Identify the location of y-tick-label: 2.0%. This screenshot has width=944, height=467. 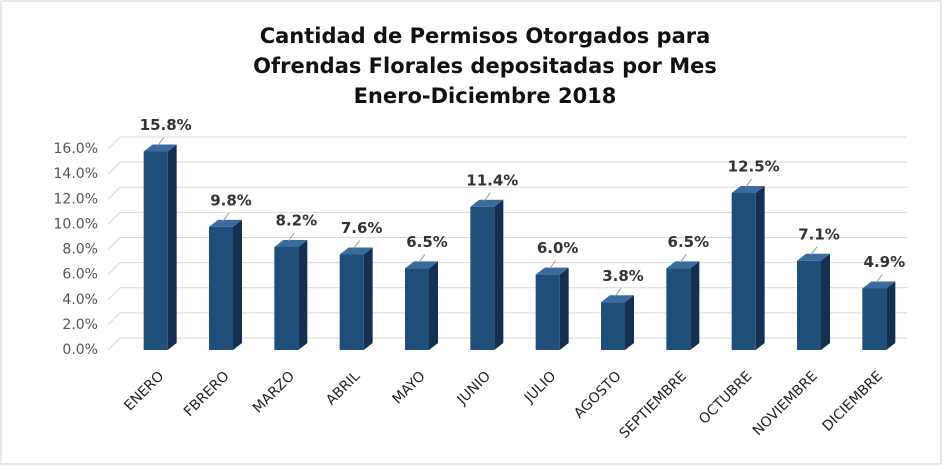
(80, 325).